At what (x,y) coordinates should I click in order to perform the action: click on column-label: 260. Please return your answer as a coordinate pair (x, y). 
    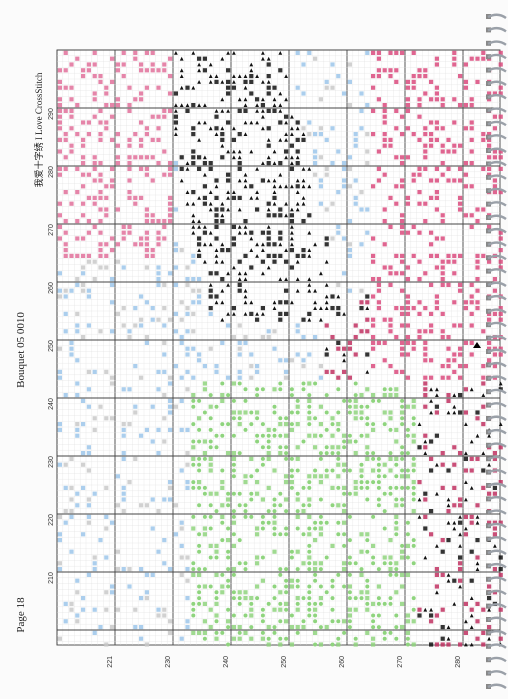
    Looking at the image, I should click on (342, 662).